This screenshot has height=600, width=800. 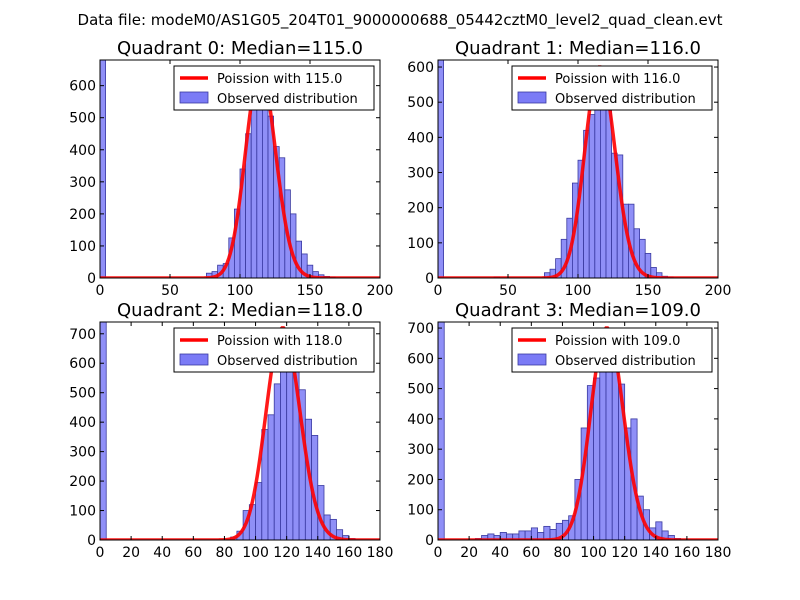 What do you see at coordinates (508, 291) in the screenshot?
I see `x-tick-label: 50` at bounding box center [508, 291].